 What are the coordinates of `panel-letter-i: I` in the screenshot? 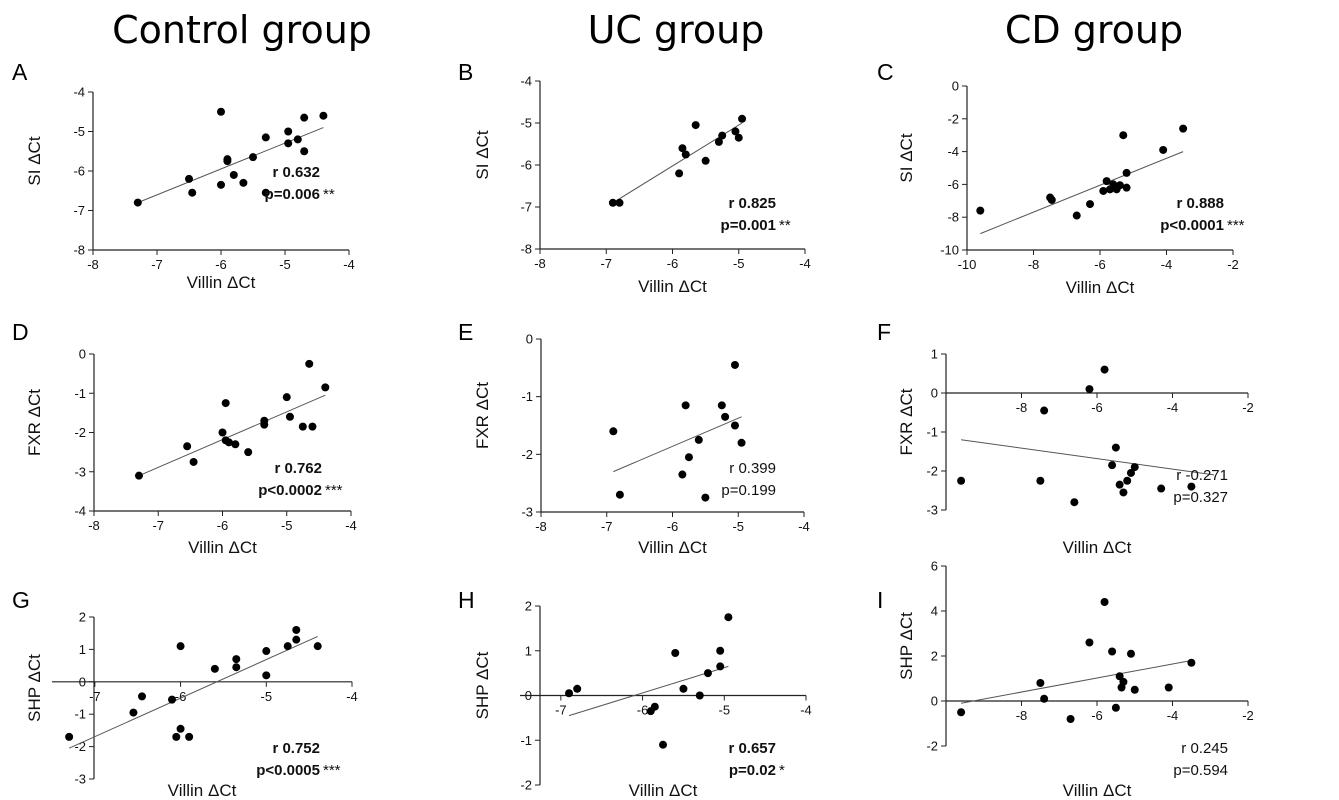 It's located at (880, 600).